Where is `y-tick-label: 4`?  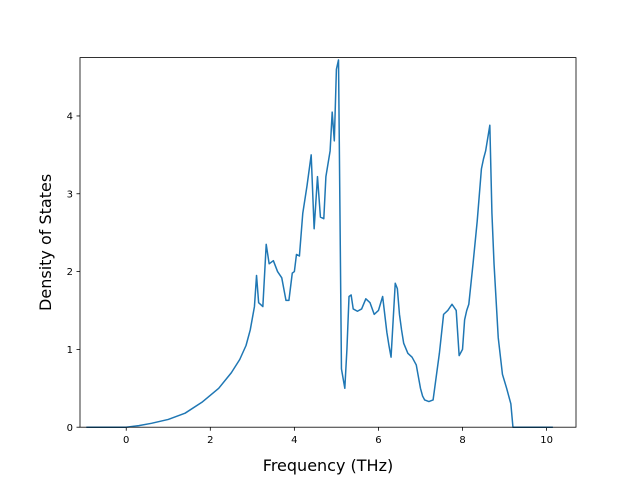 y-tick-label: 4 is located at coordinates (70, 117).